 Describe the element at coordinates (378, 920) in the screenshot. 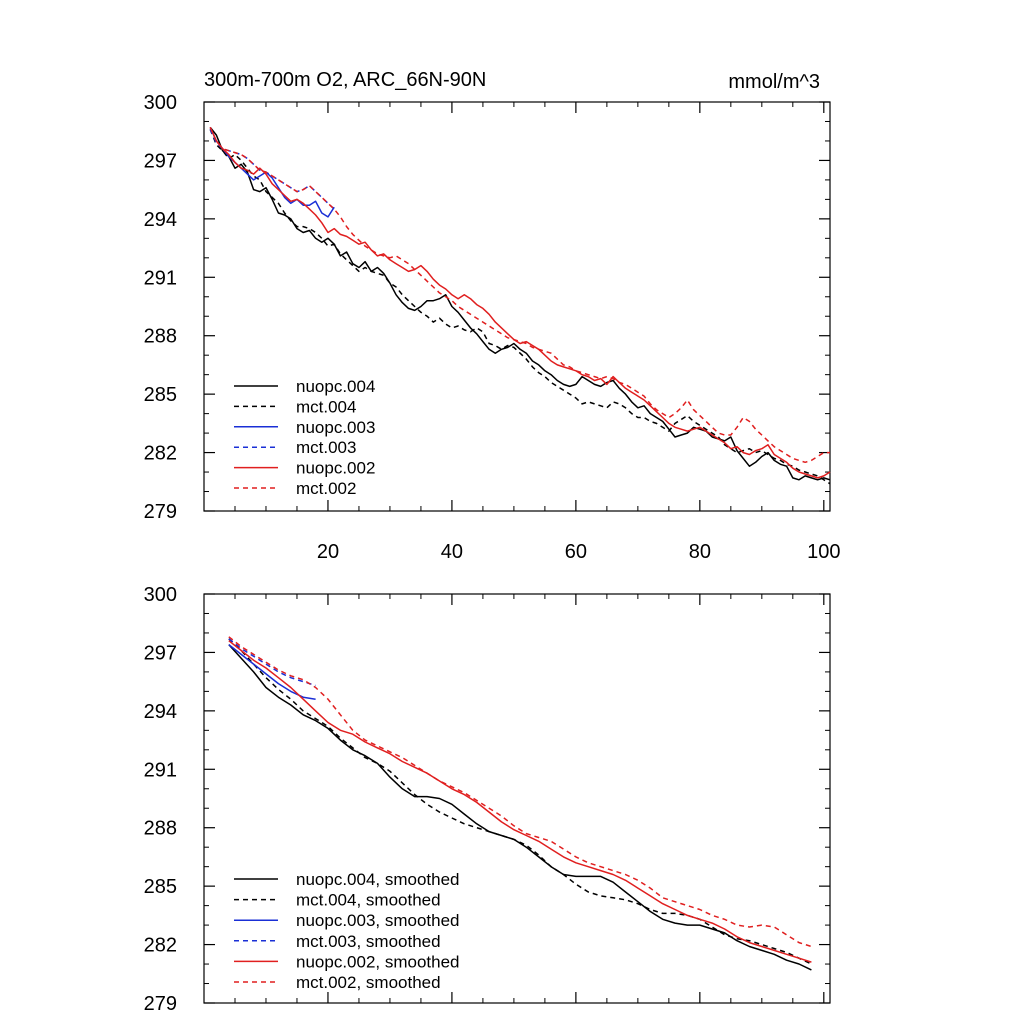

I see `legend-label: nuopc.003, smoothed` at that location.